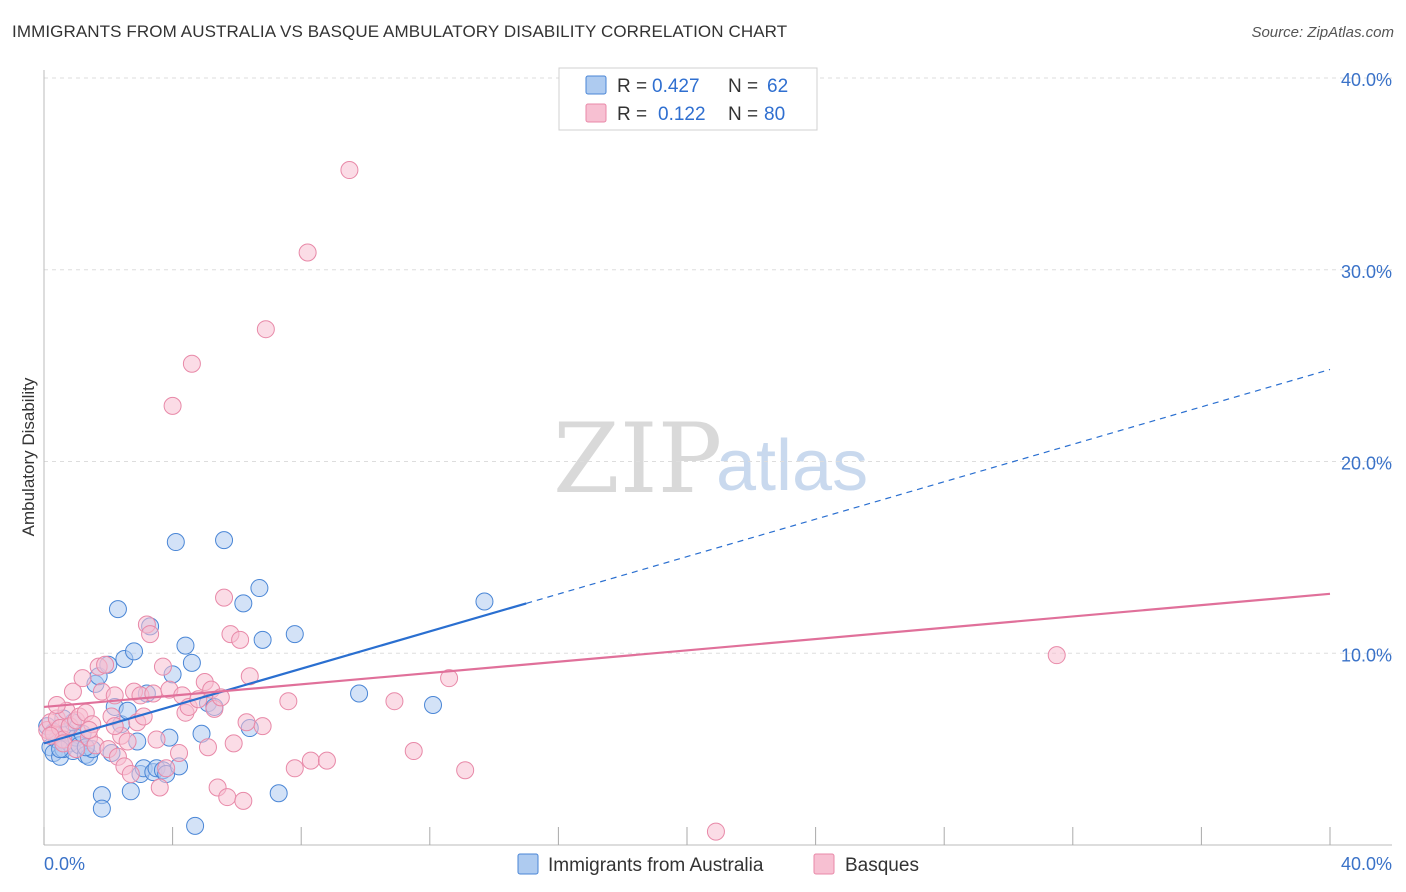 The height and width of the screenshot is (892, 1406). Describe the element at coordinates (1366, 80) in the screenshot. I see `y-tick-label: 40.0%` at that location.